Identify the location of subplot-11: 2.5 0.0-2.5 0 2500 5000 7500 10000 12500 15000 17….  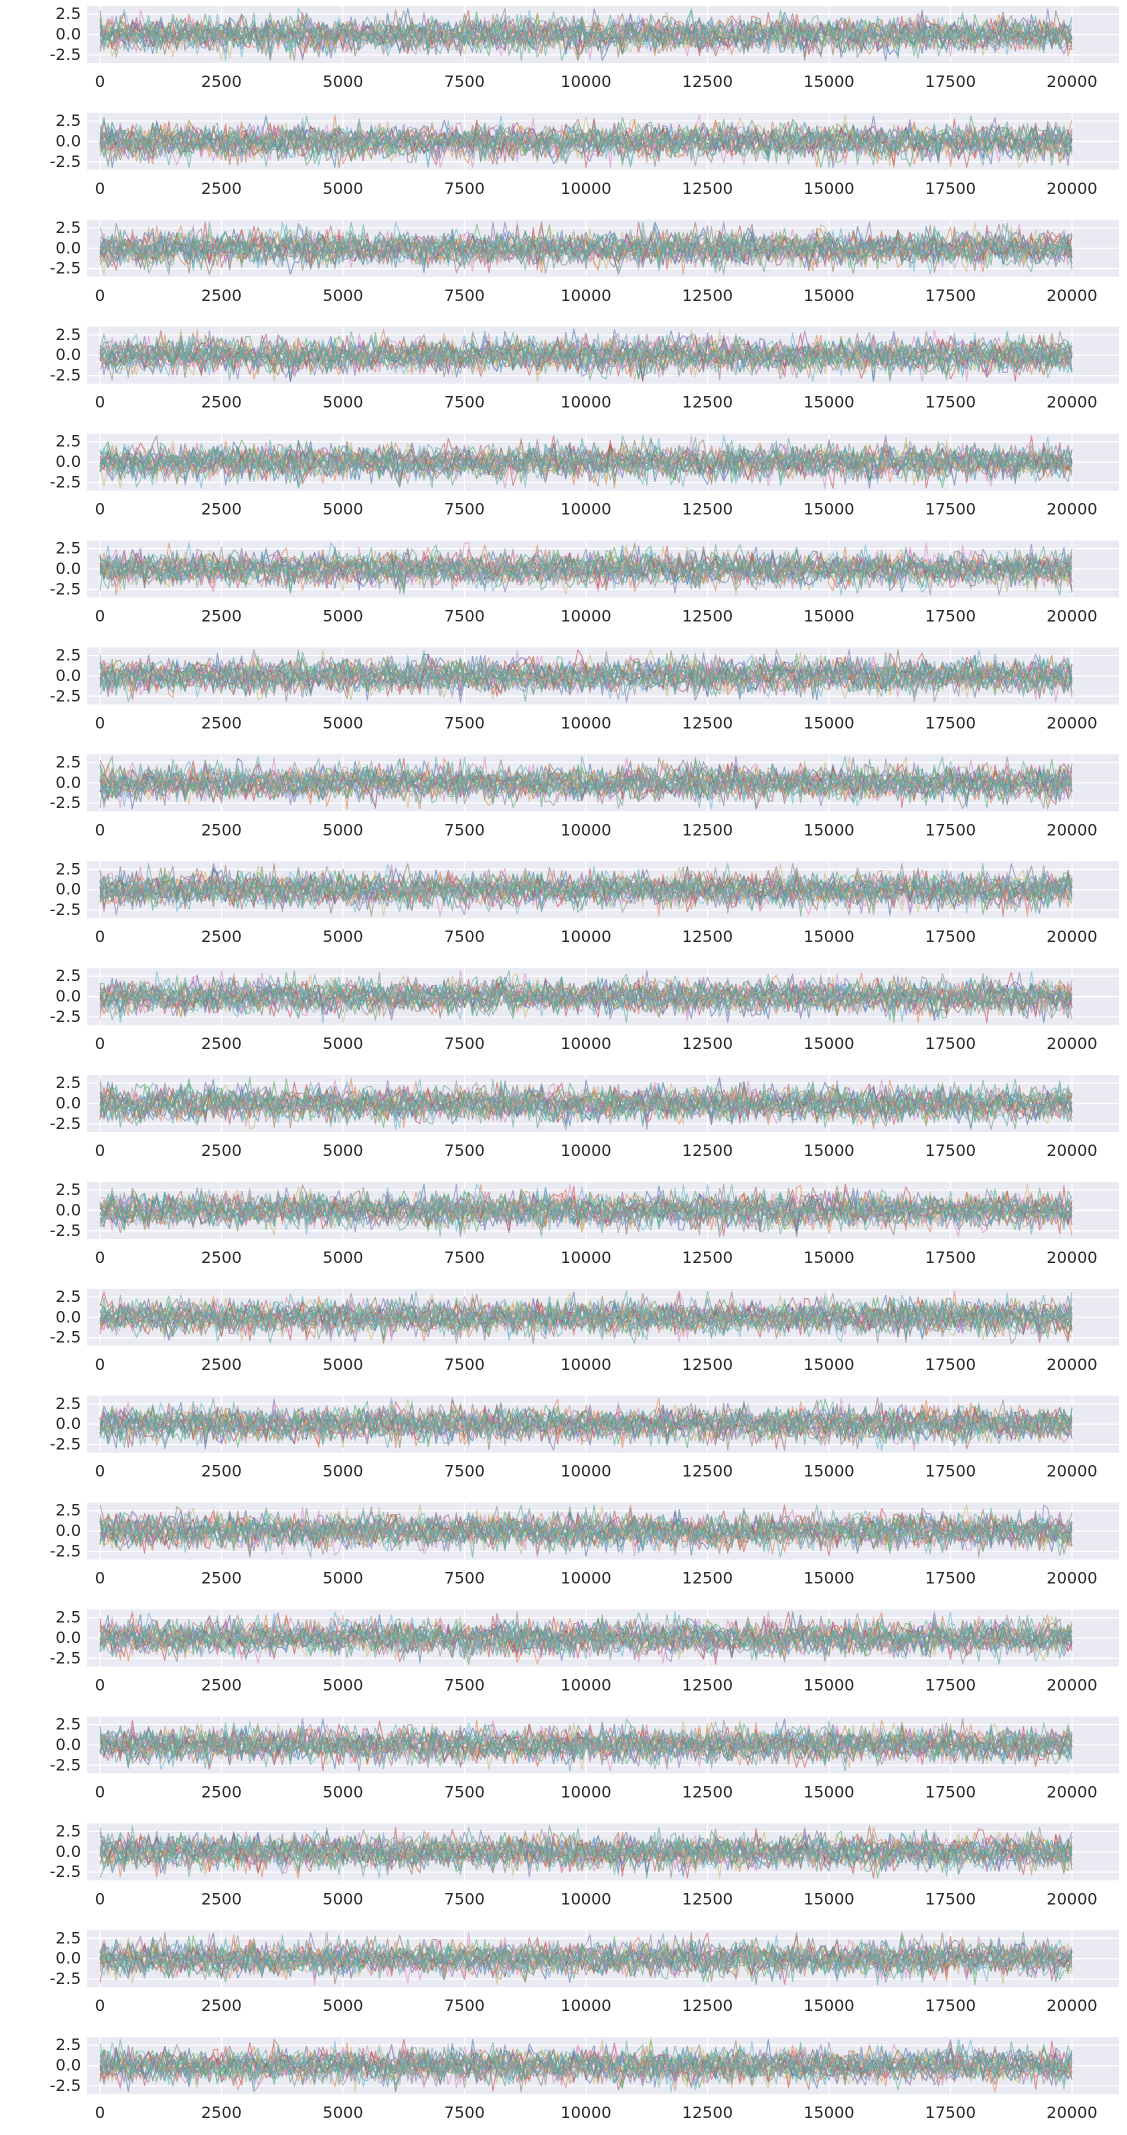
(584, 1116).